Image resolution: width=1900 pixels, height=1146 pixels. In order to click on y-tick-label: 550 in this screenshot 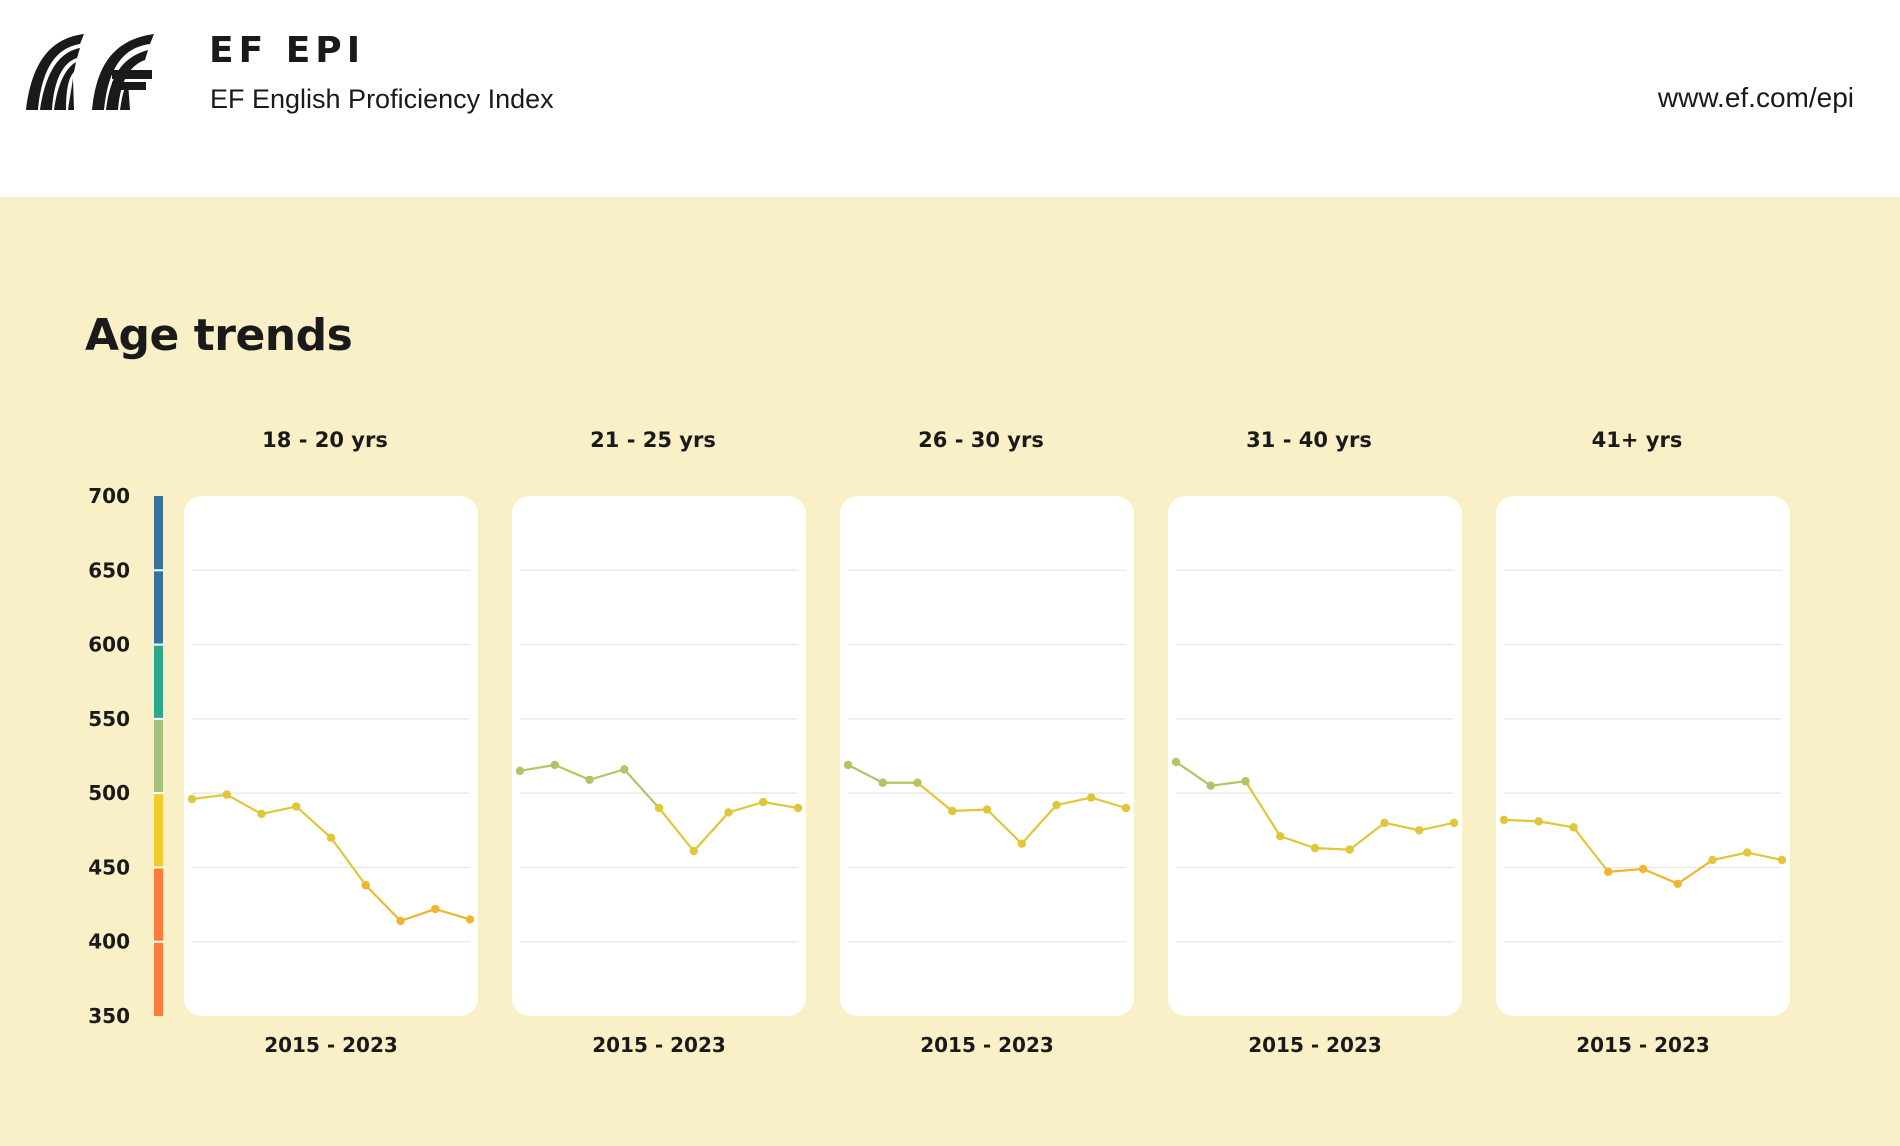, I will do `click(109, 719)`.